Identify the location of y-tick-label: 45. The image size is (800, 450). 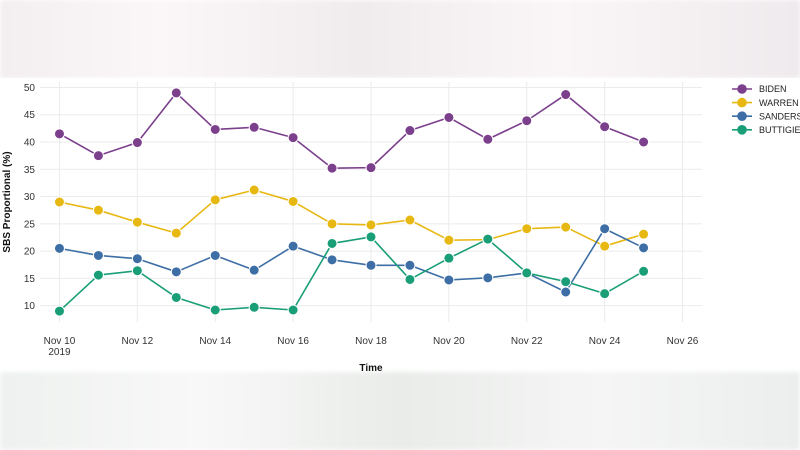
(30, 115).